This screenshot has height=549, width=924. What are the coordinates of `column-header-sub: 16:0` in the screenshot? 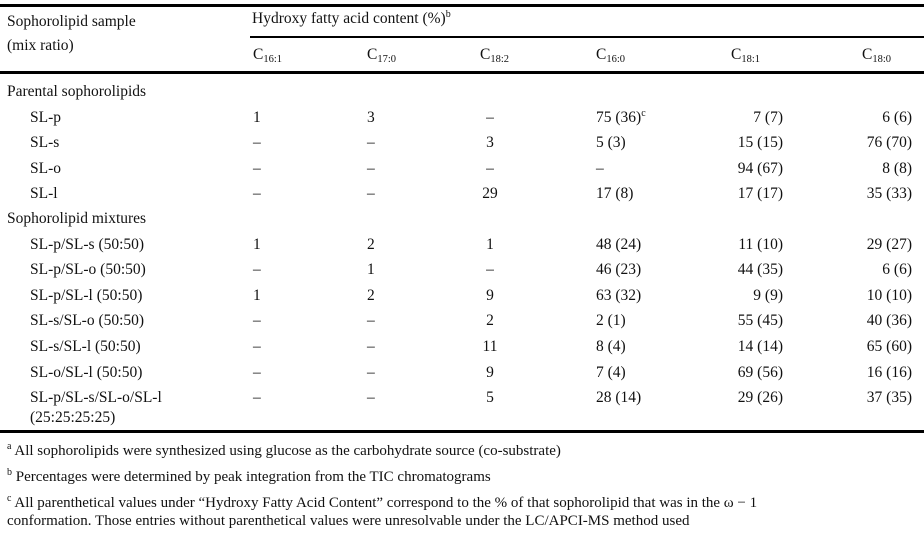 It's located at (616, 59).